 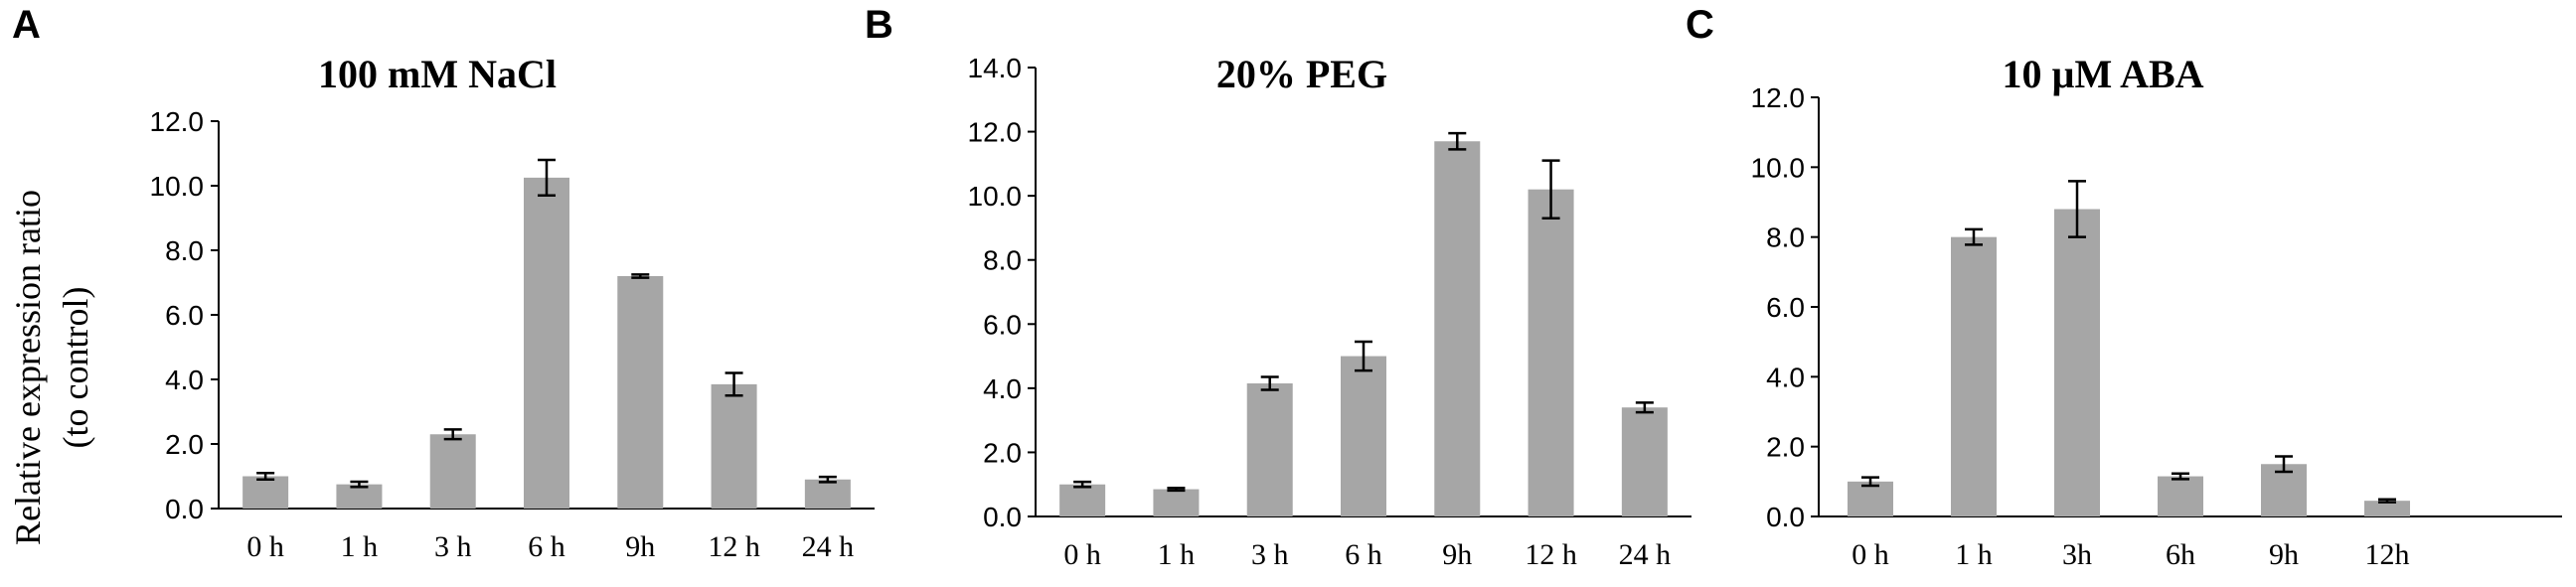 What do you see at coordinates (2102, 74) in the screenshot?
I see `chart-title: 10 µM ABA` at bounding box center [2102, 74].